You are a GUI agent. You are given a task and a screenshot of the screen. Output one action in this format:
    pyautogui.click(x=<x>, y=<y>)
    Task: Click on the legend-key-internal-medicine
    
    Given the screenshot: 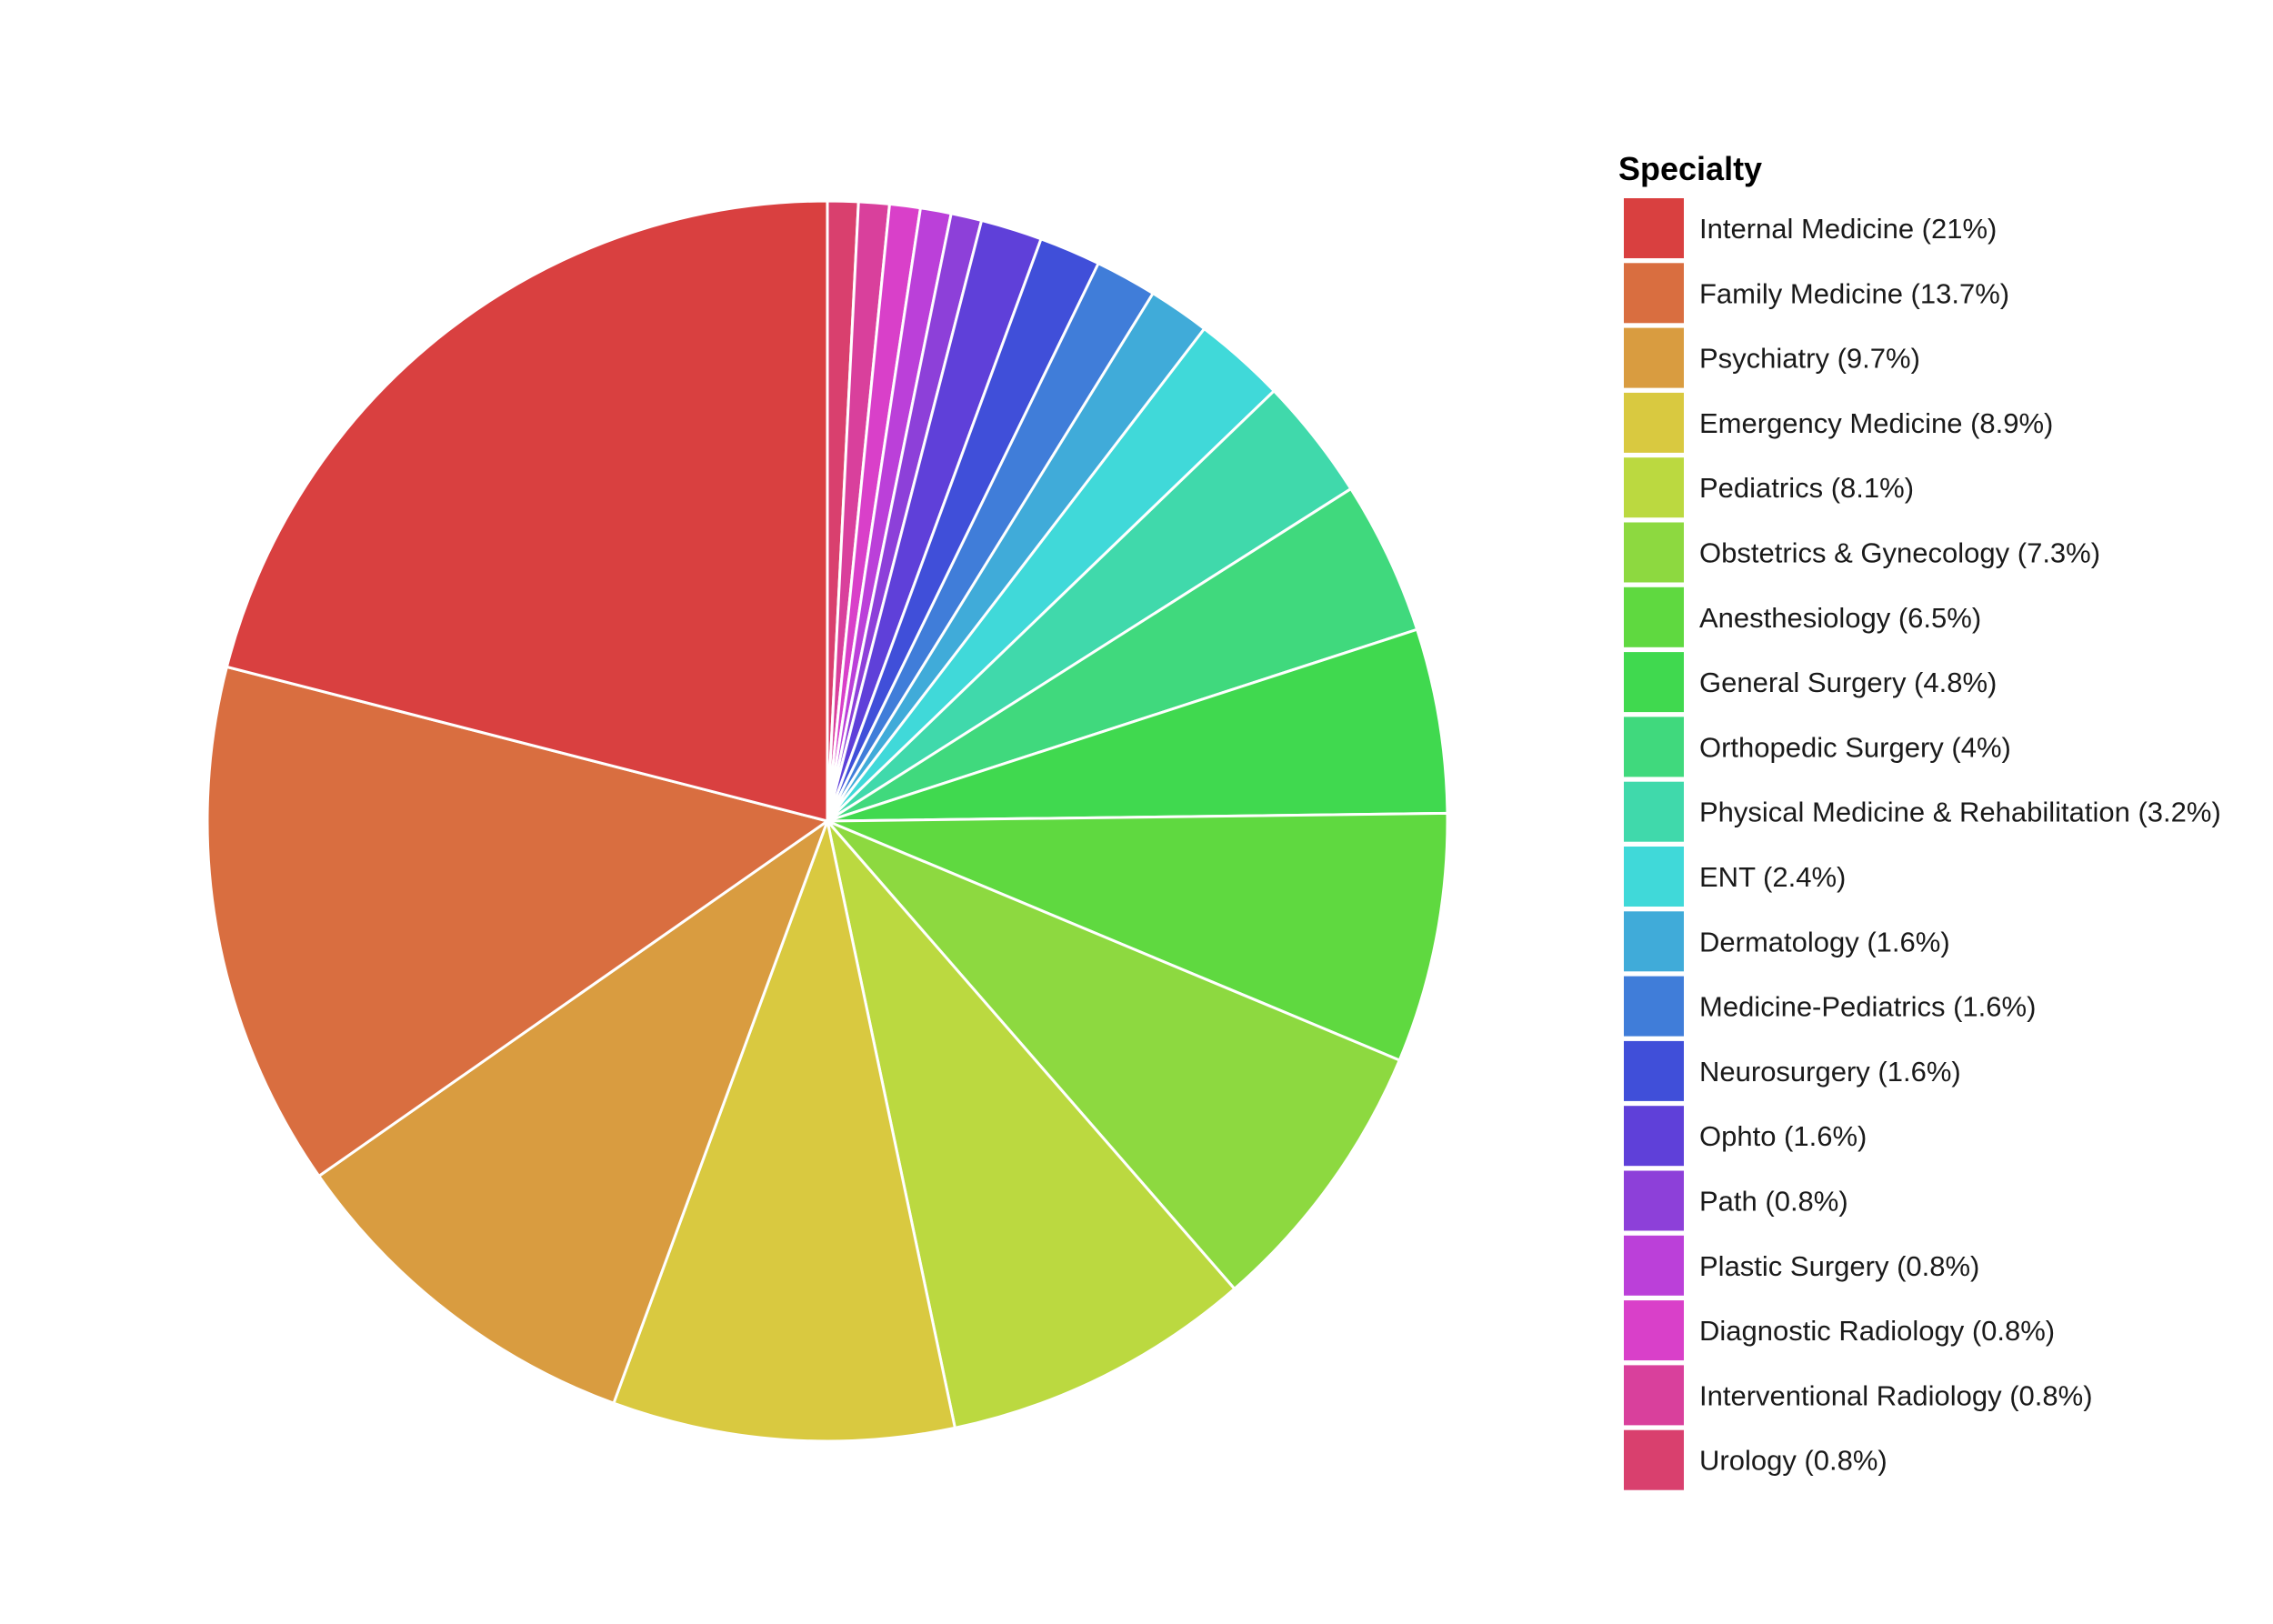 What is the action you would take?
    pyautogui.click(x=1654, y=228)
    